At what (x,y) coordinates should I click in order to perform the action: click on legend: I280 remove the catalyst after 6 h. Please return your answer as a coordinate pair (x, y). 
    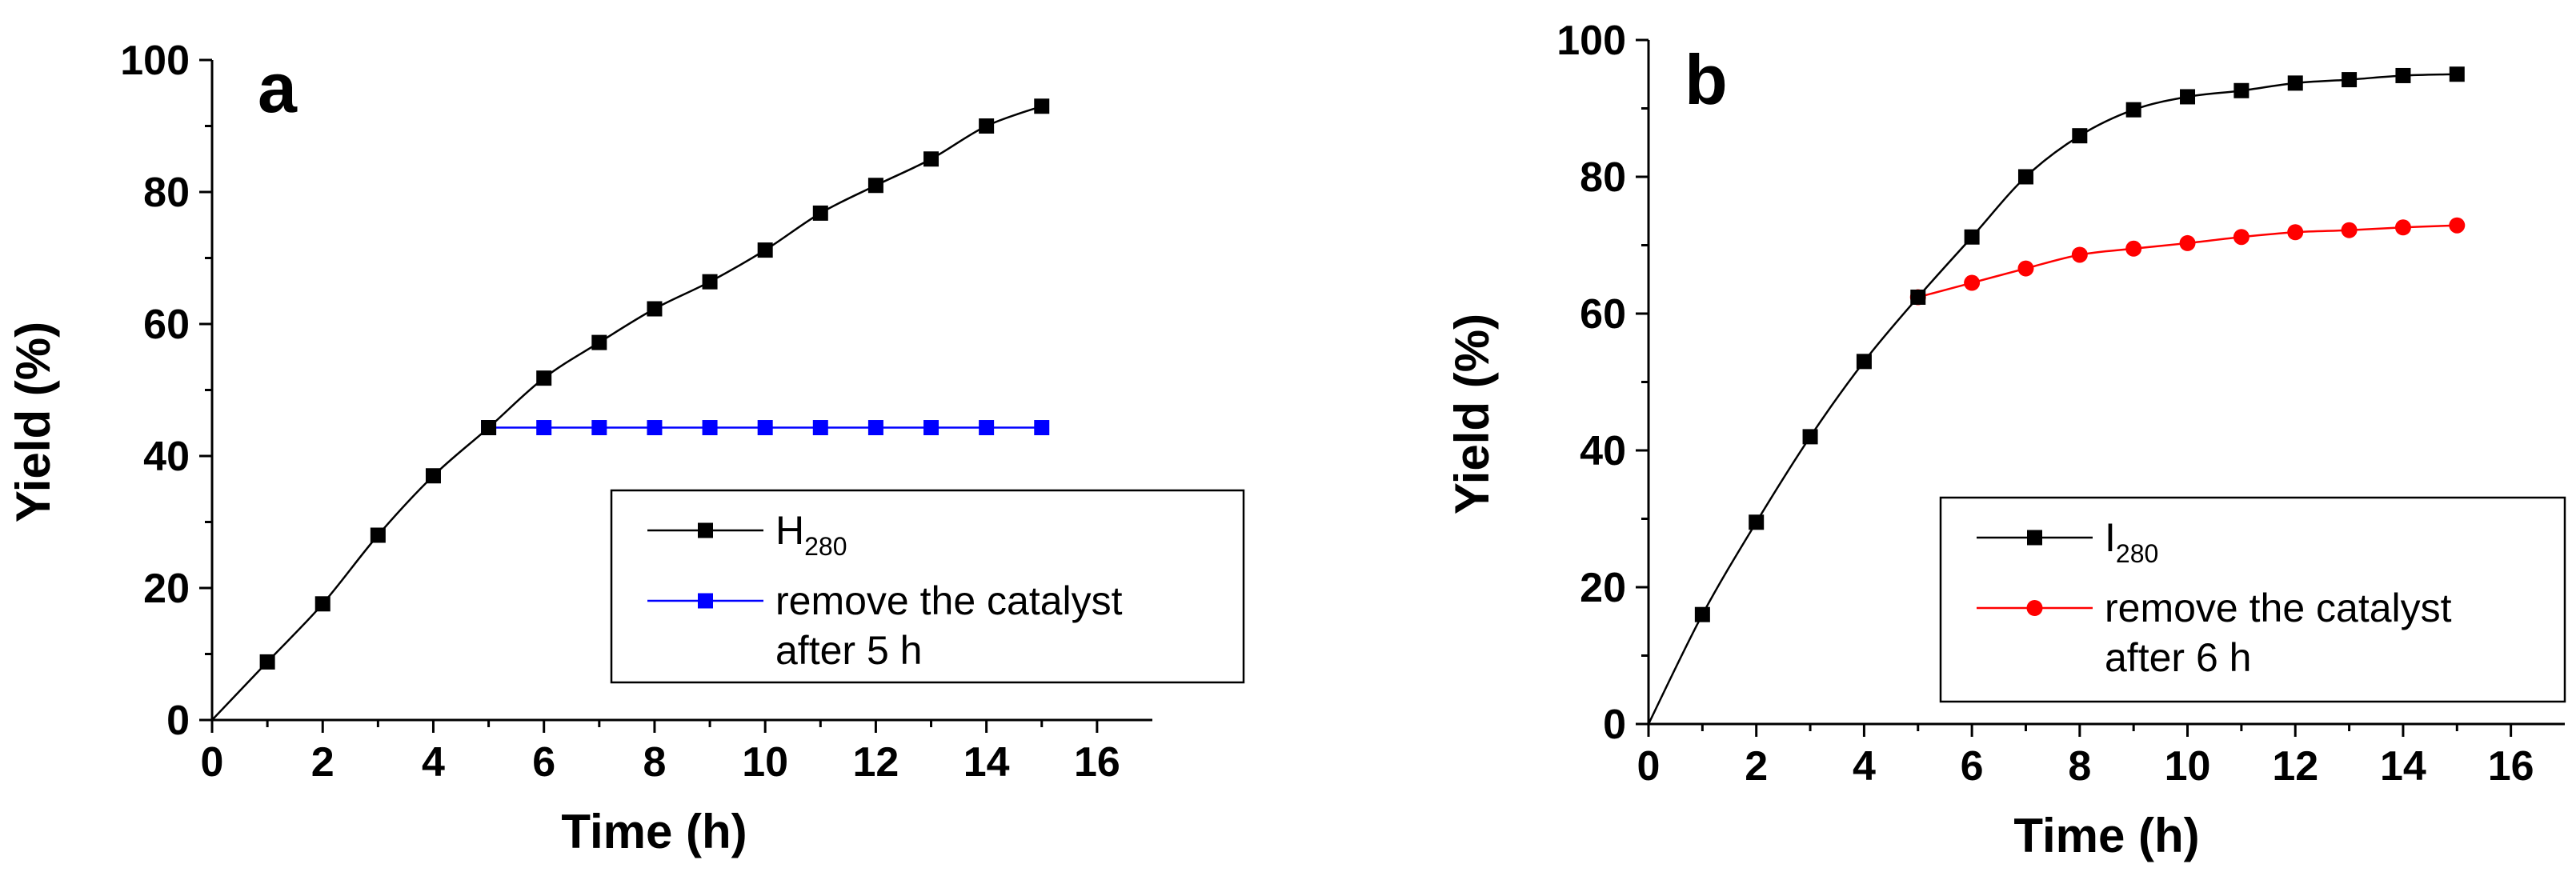
    Looking at the image, I should click on (2252, 599).